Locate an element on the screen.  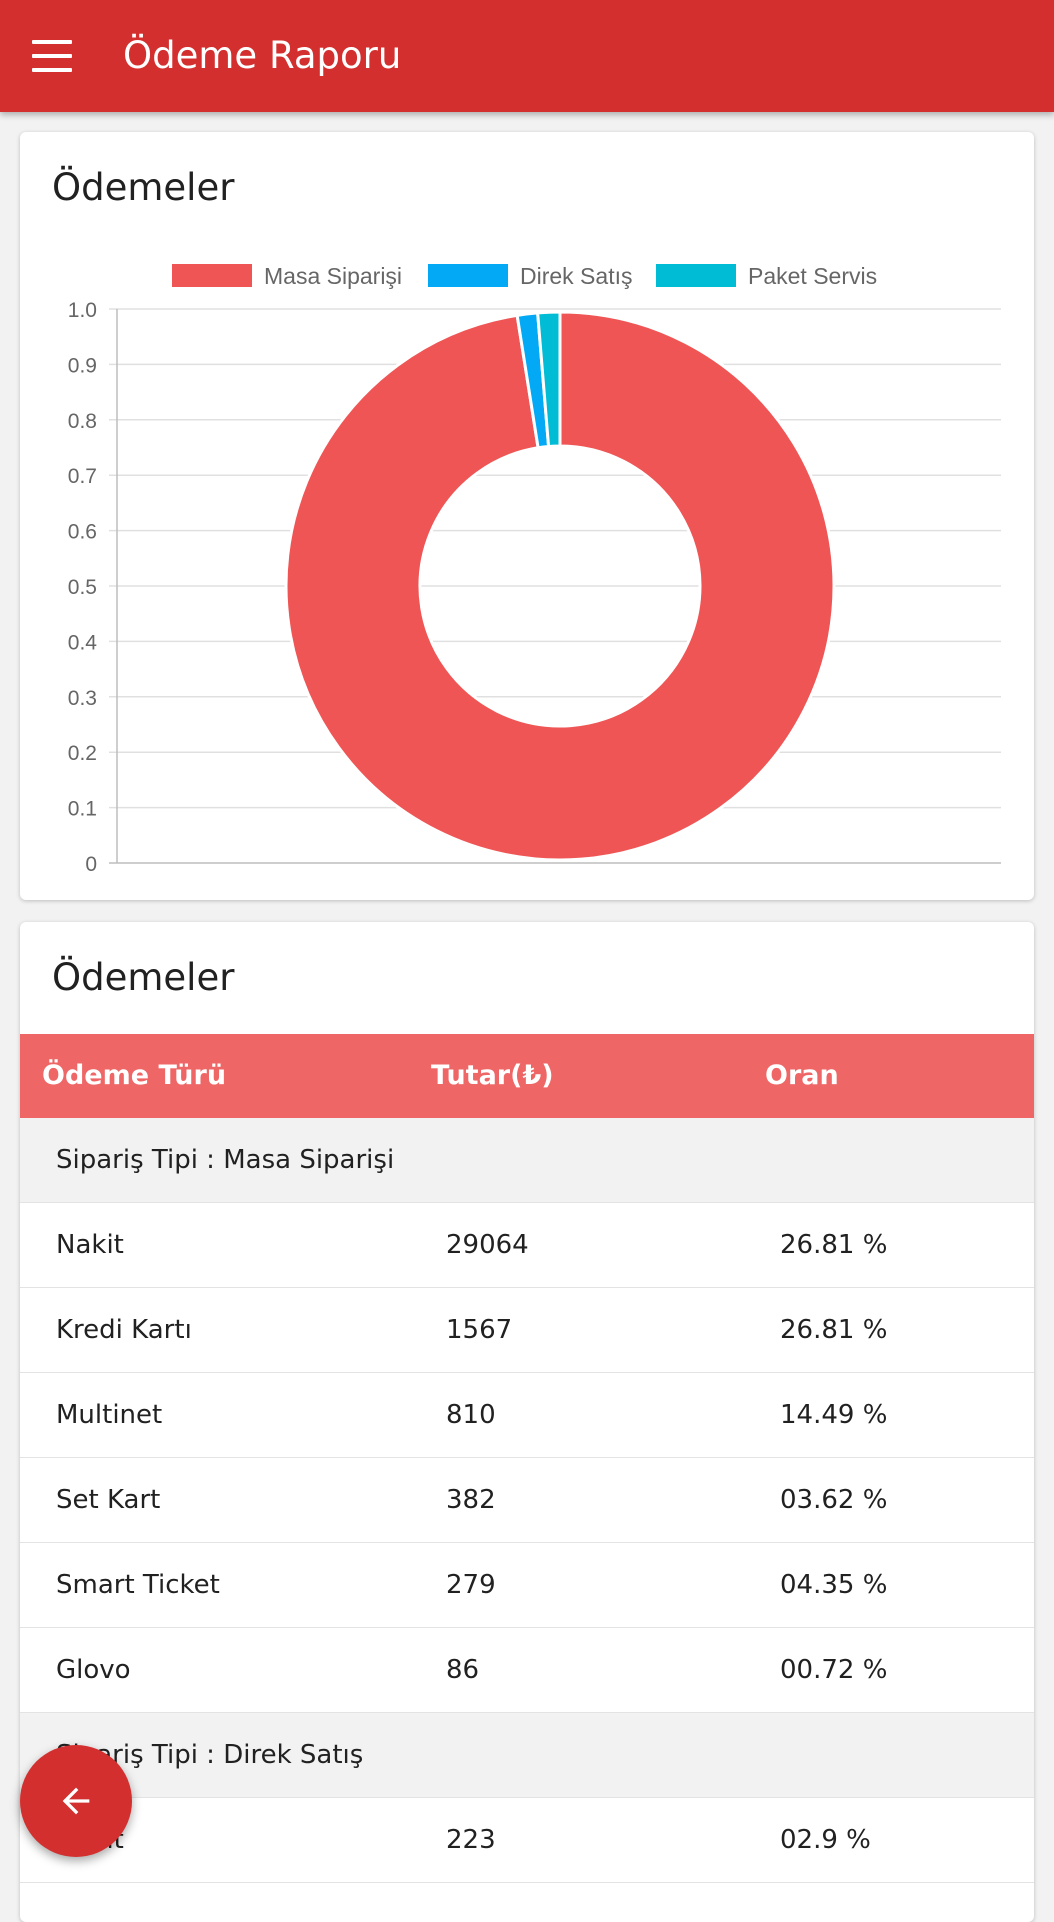
table-row: Set Kart 382 03.62 % is located at coordinates (527, 1500).